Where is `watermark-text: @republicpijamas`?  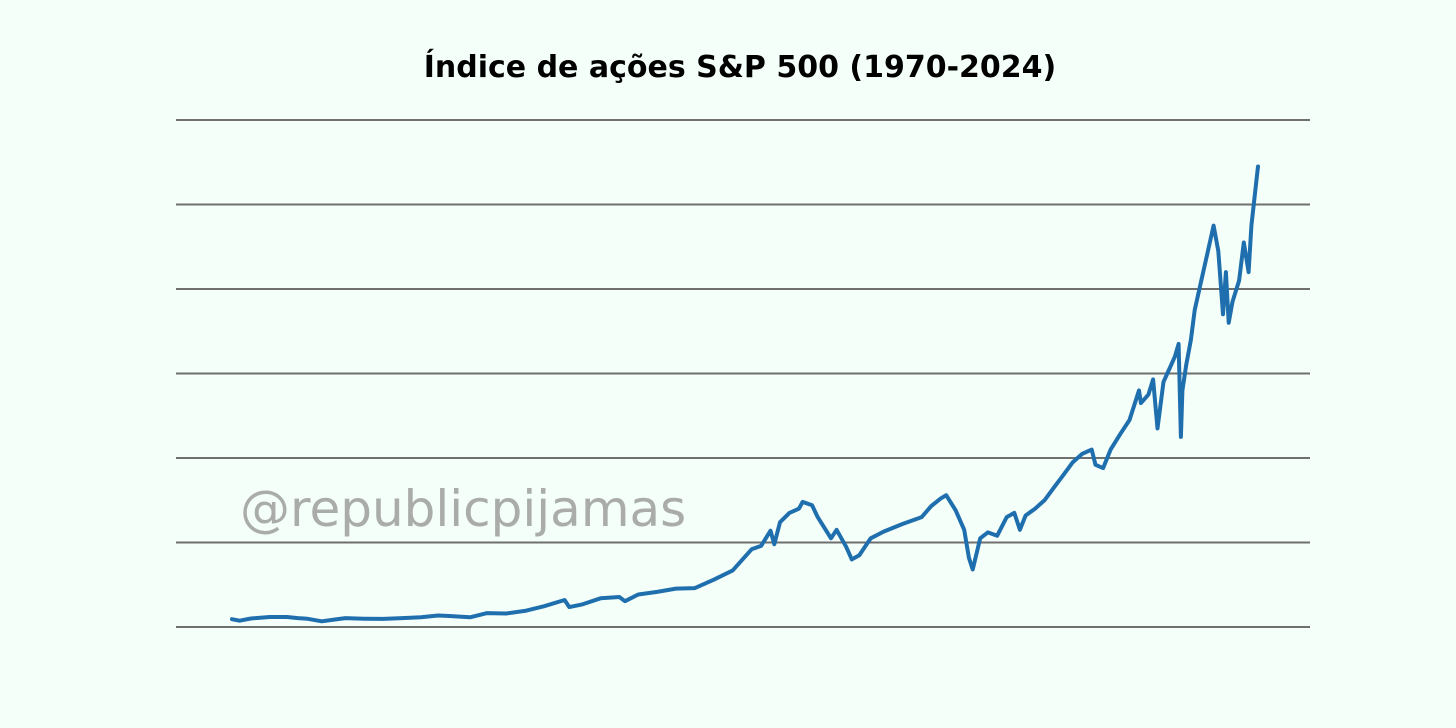
watermark-text: @republicpijamas is located at coordinates (463, 509).